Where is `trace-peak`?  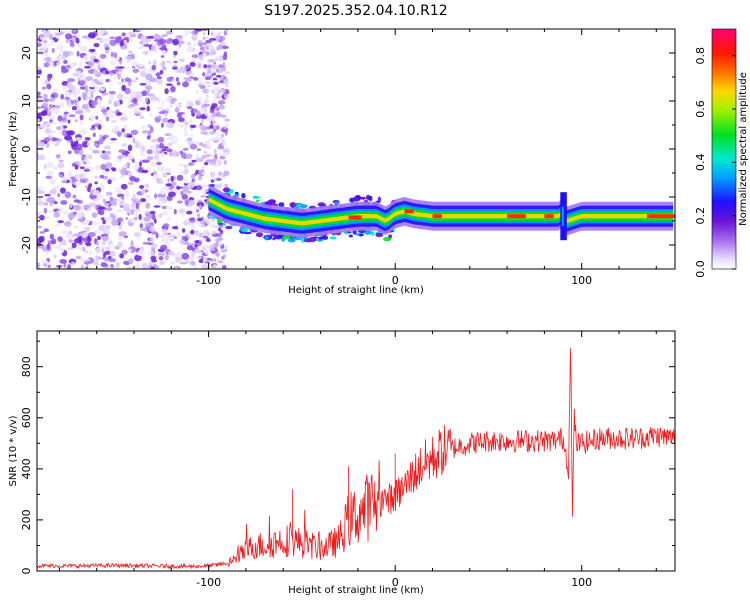 trace-peak is located at coordinates (409, 211).